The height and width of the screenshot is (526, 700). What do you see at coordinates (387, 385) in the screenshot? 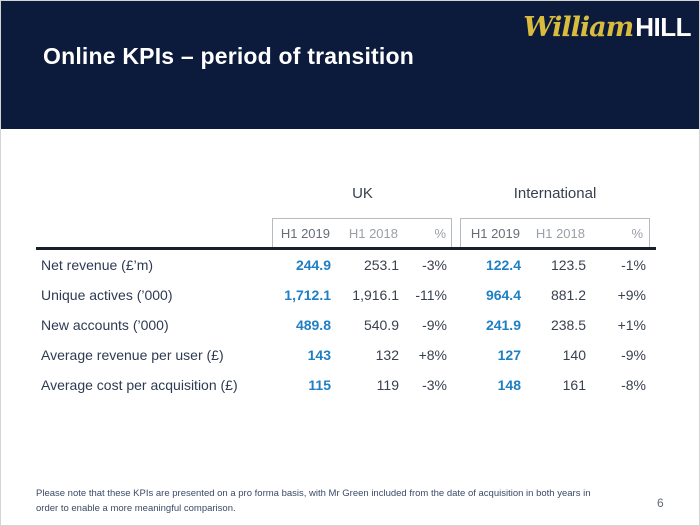
I see `cell-uk-h1-2018: 119` at bounding box center [387, 385].